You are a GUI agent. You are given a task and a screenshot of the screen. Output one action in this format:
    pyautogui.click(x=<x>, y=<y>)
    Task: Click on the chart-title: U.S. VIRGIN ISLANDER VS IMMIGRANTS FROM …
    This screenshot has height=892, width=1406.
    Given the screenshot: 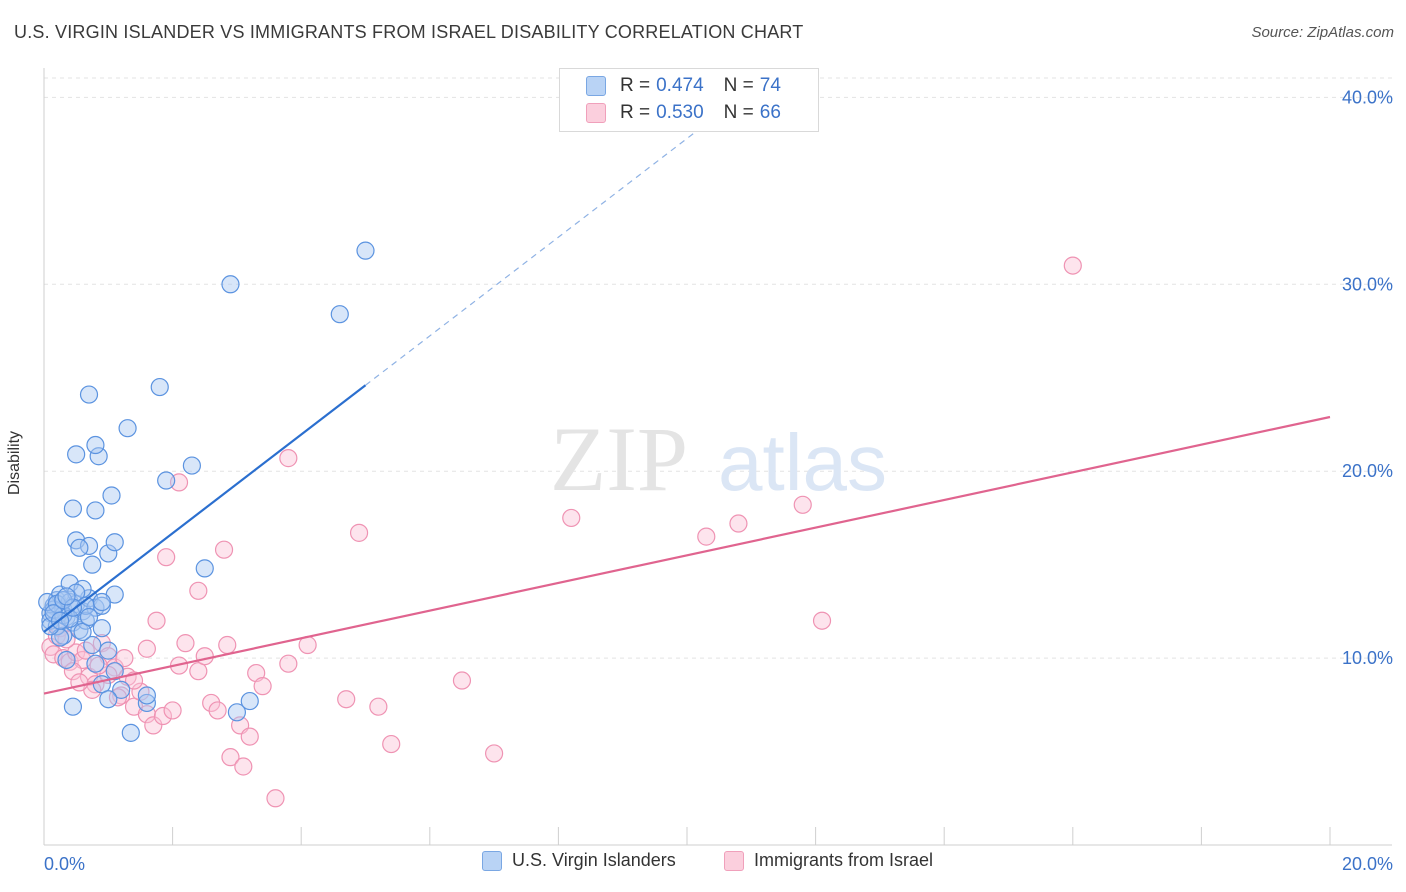 What is the action you would take?
    pyautogui.click(x=409, y=32)
    